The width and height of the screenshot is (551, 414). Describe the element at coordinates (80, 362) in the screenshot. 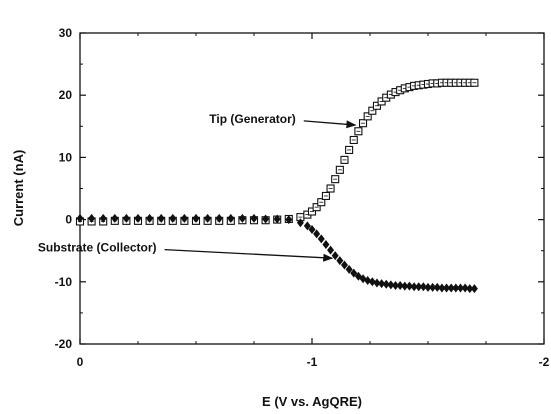

I see `x-tick-label: 0` at that location.